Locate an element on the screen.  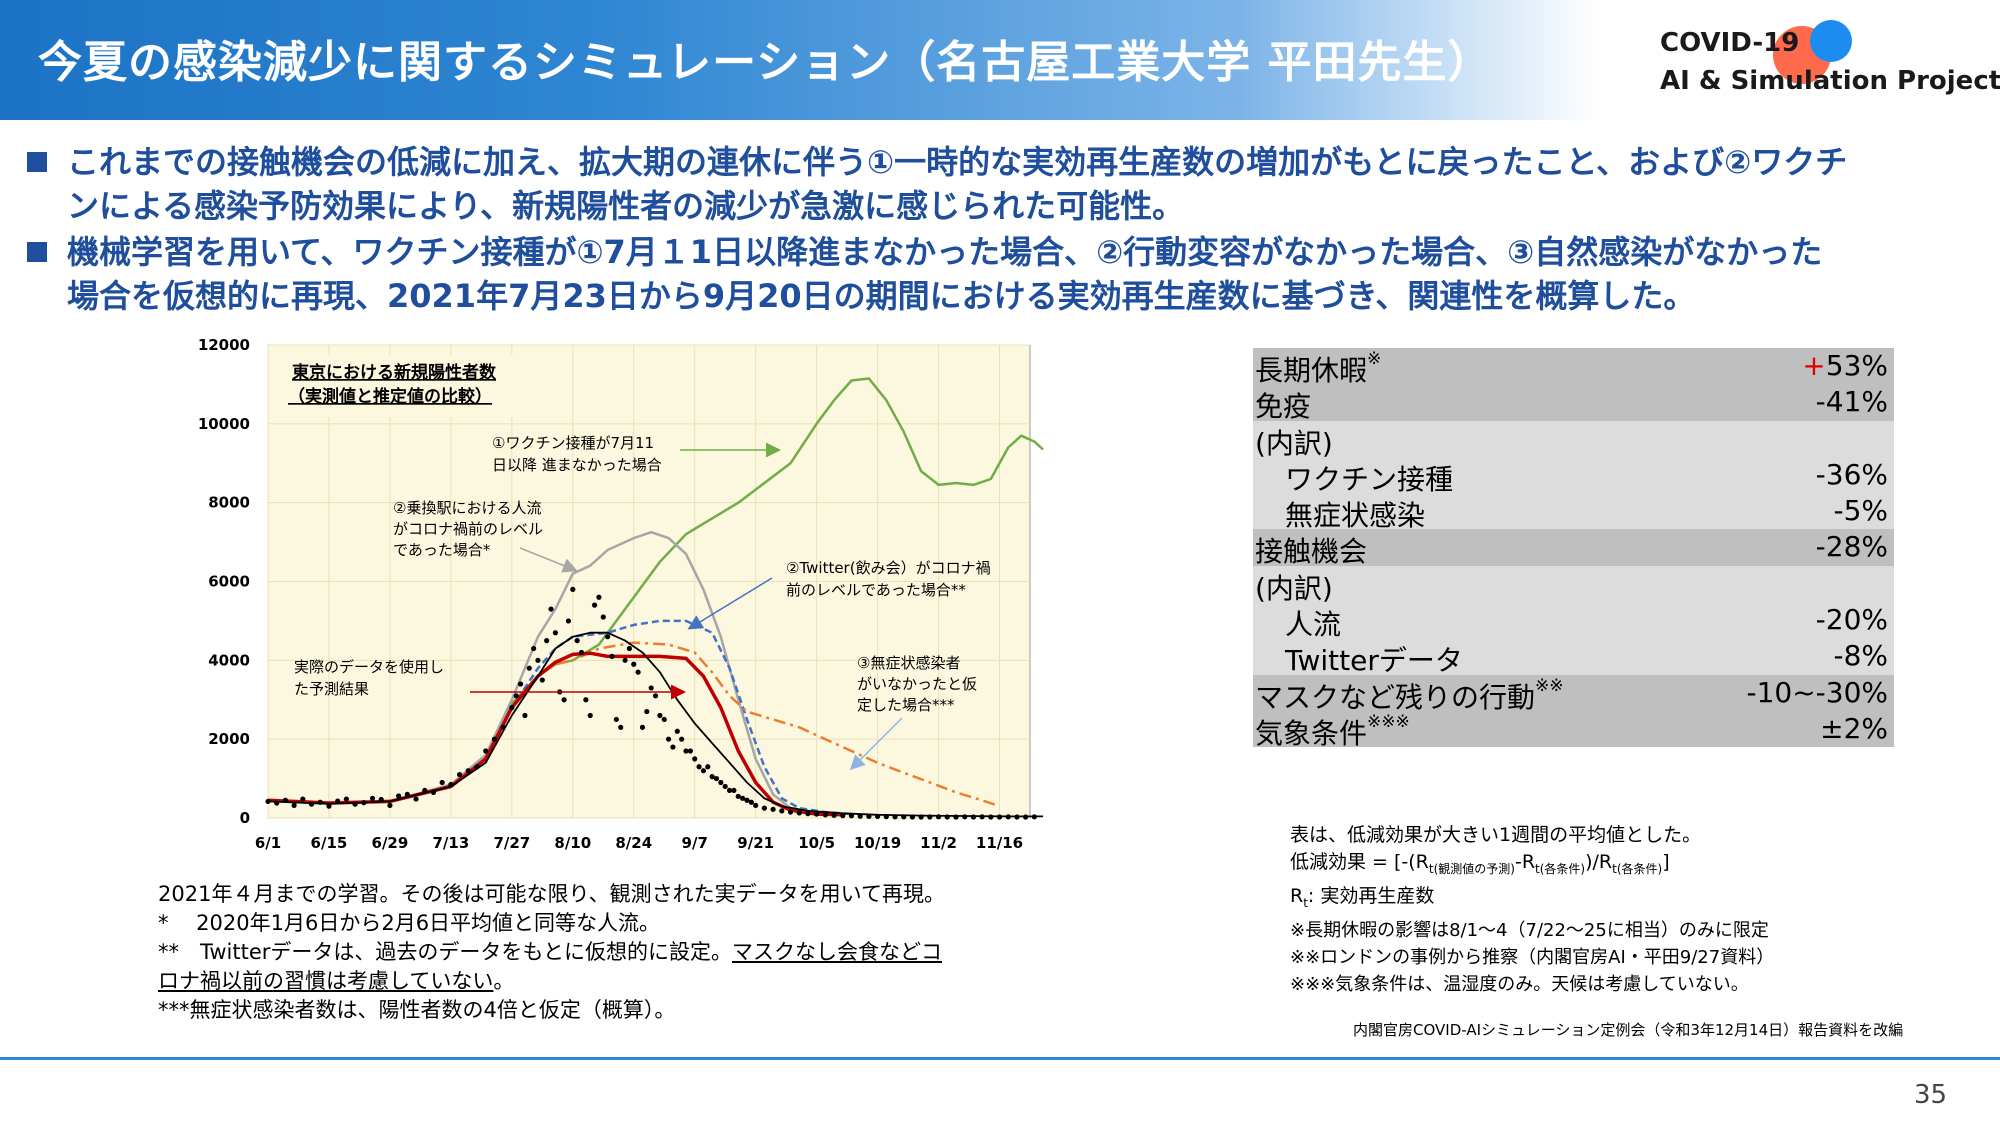
formula-sub: t(観測値の予測) is located at coordinates (1471, 868).